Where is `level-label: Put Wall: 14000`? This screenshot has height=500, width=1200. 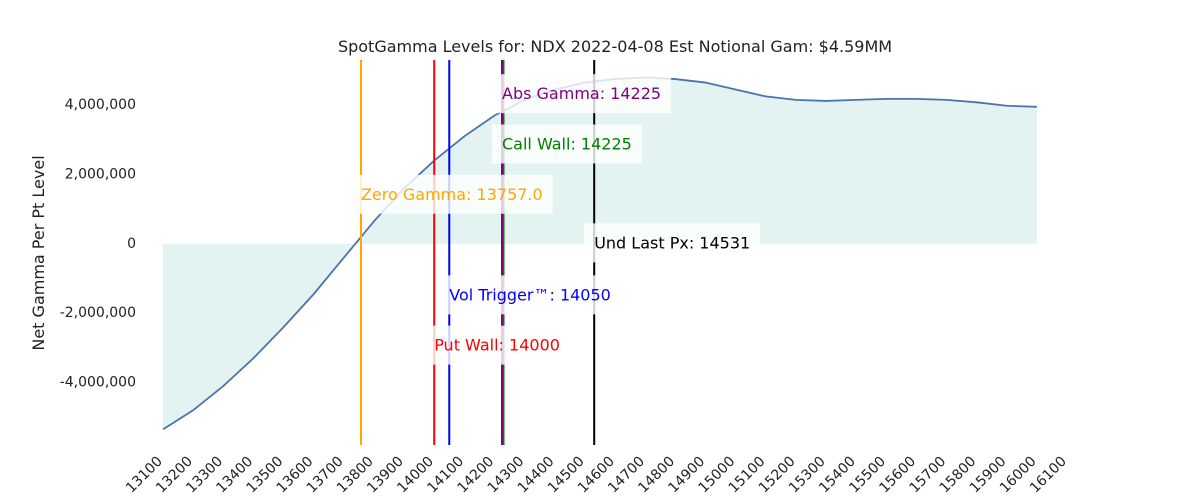
level-label: Put Wall: 14000 is located at coordinates (497, 345).